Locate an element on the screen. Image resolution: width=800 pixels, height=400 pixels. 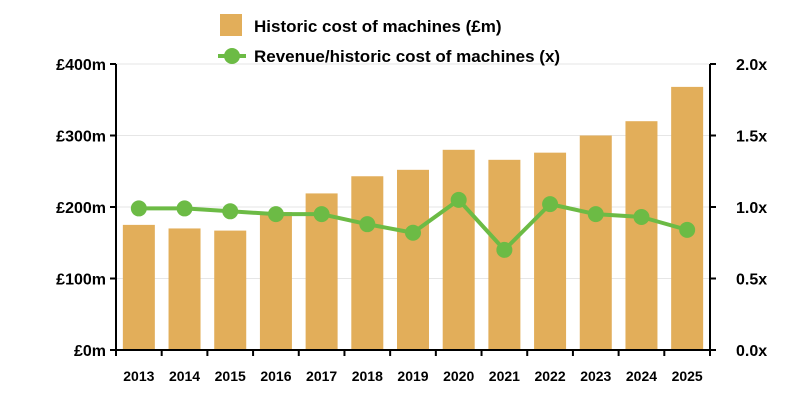
line-series is located at coordinates (413, 224).